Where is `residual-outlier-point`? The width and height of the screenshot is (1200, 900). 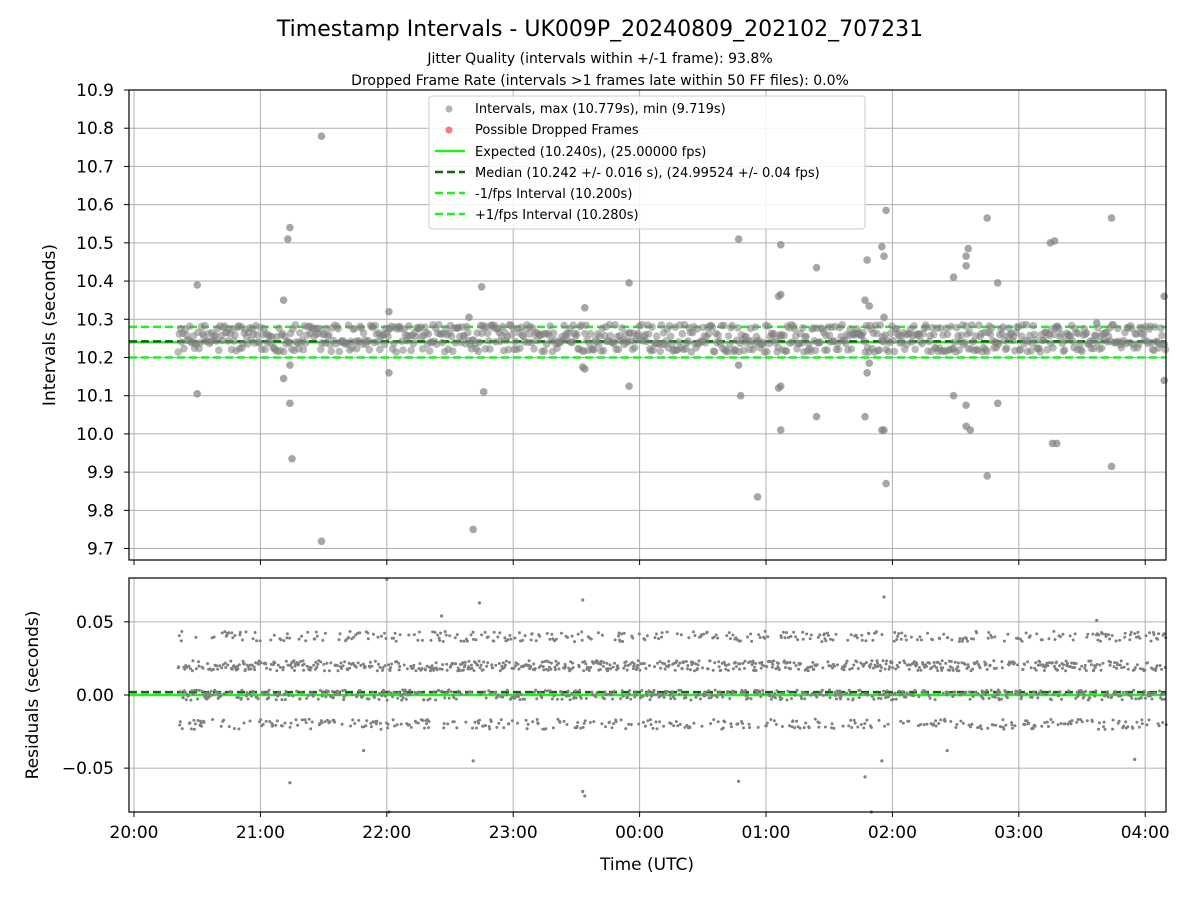
residual-outlier-point is located at coordinates (290, 783).